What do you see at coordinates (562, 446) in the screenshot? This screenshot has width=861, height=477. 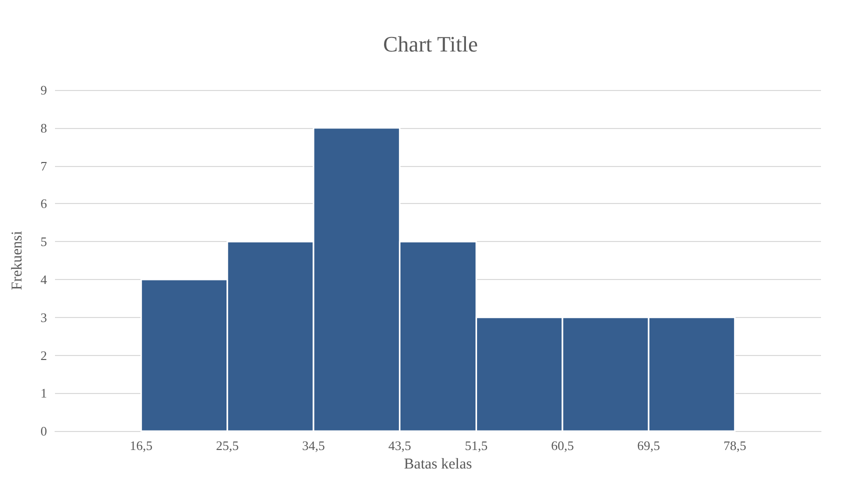 I see `x-tick-label: 60,5` at bounding box center [562, 446].